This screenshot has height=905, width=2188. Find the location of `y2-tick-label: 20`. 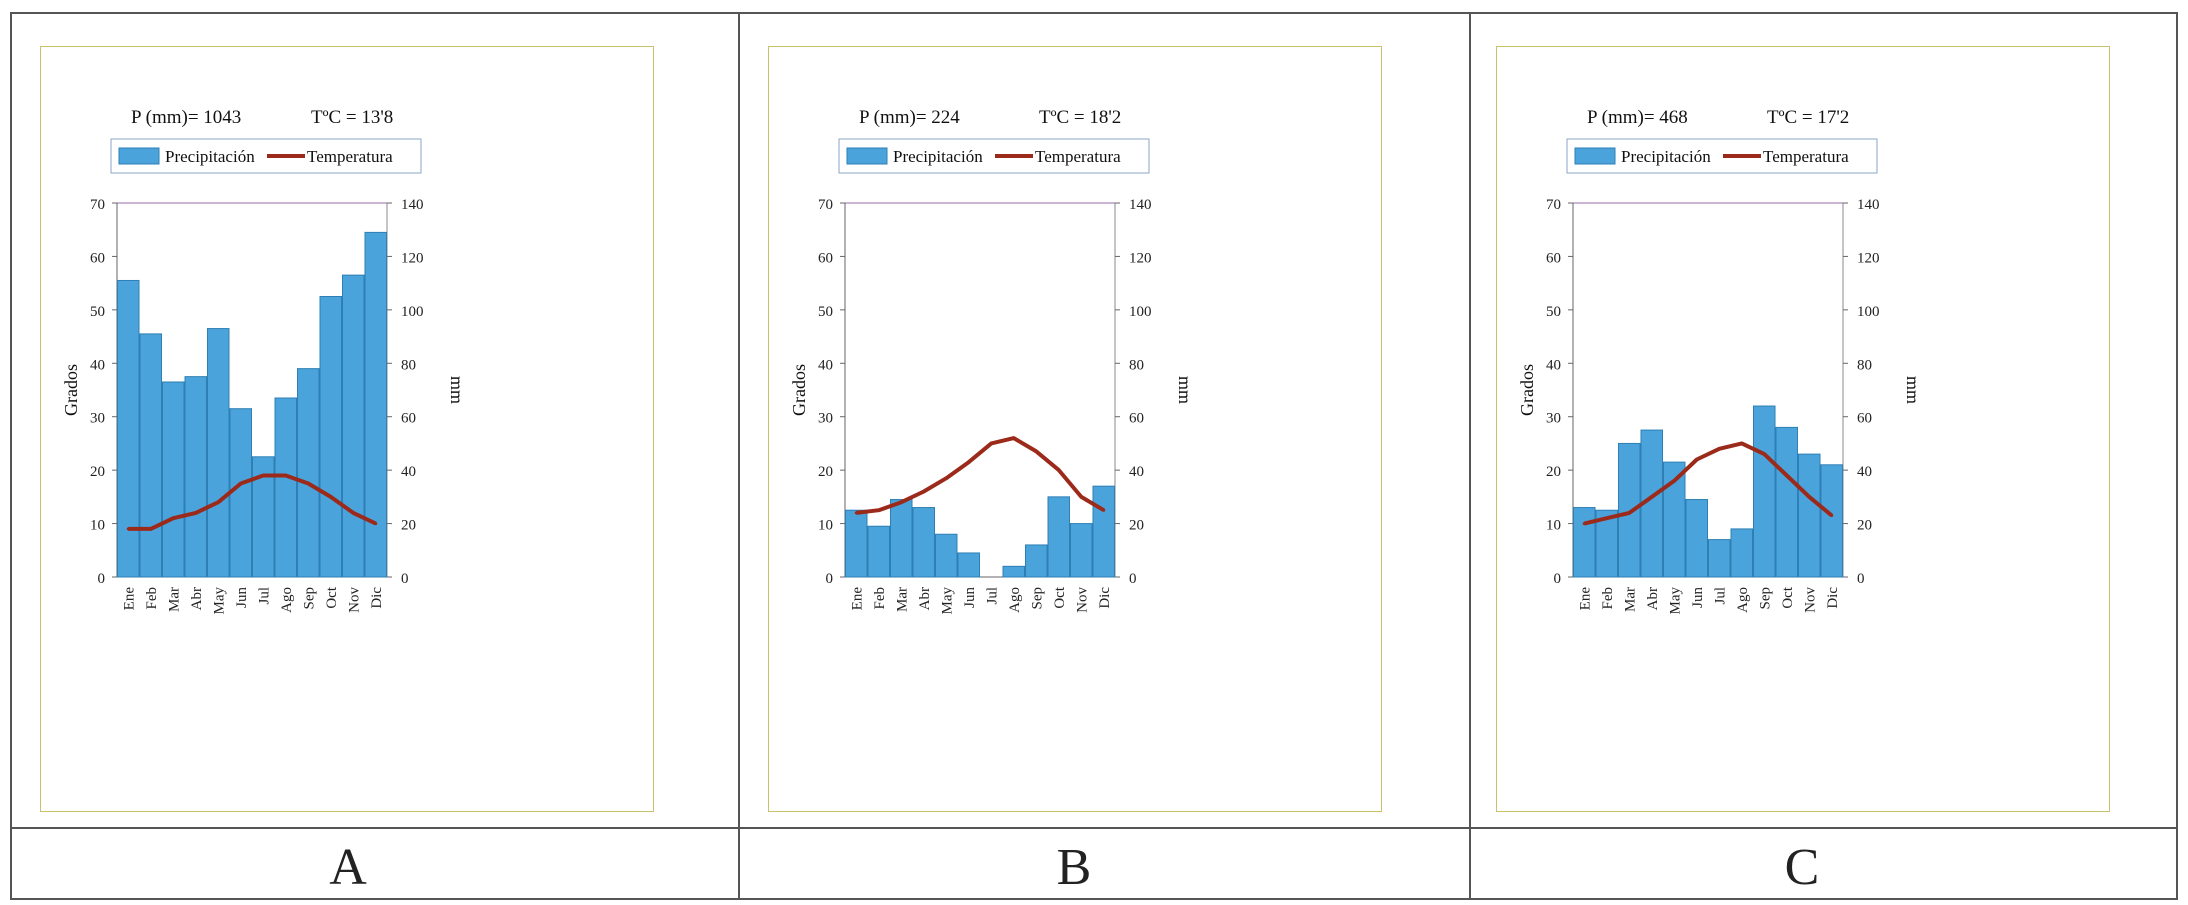

y2-tick-label: 20 is located at coordinates (408, 526).